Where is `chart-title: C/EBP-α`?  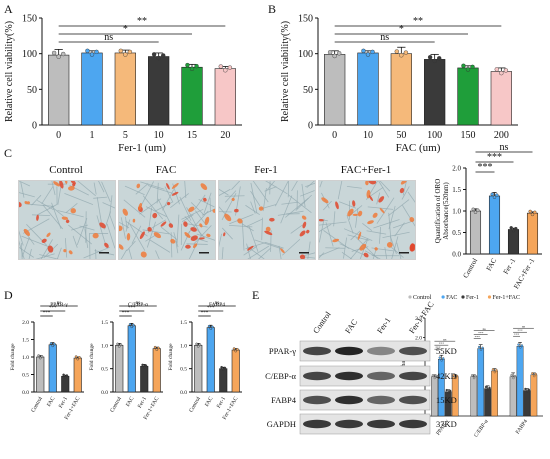
chart-title: C/EBP-α is located at coordinates (138, 305).